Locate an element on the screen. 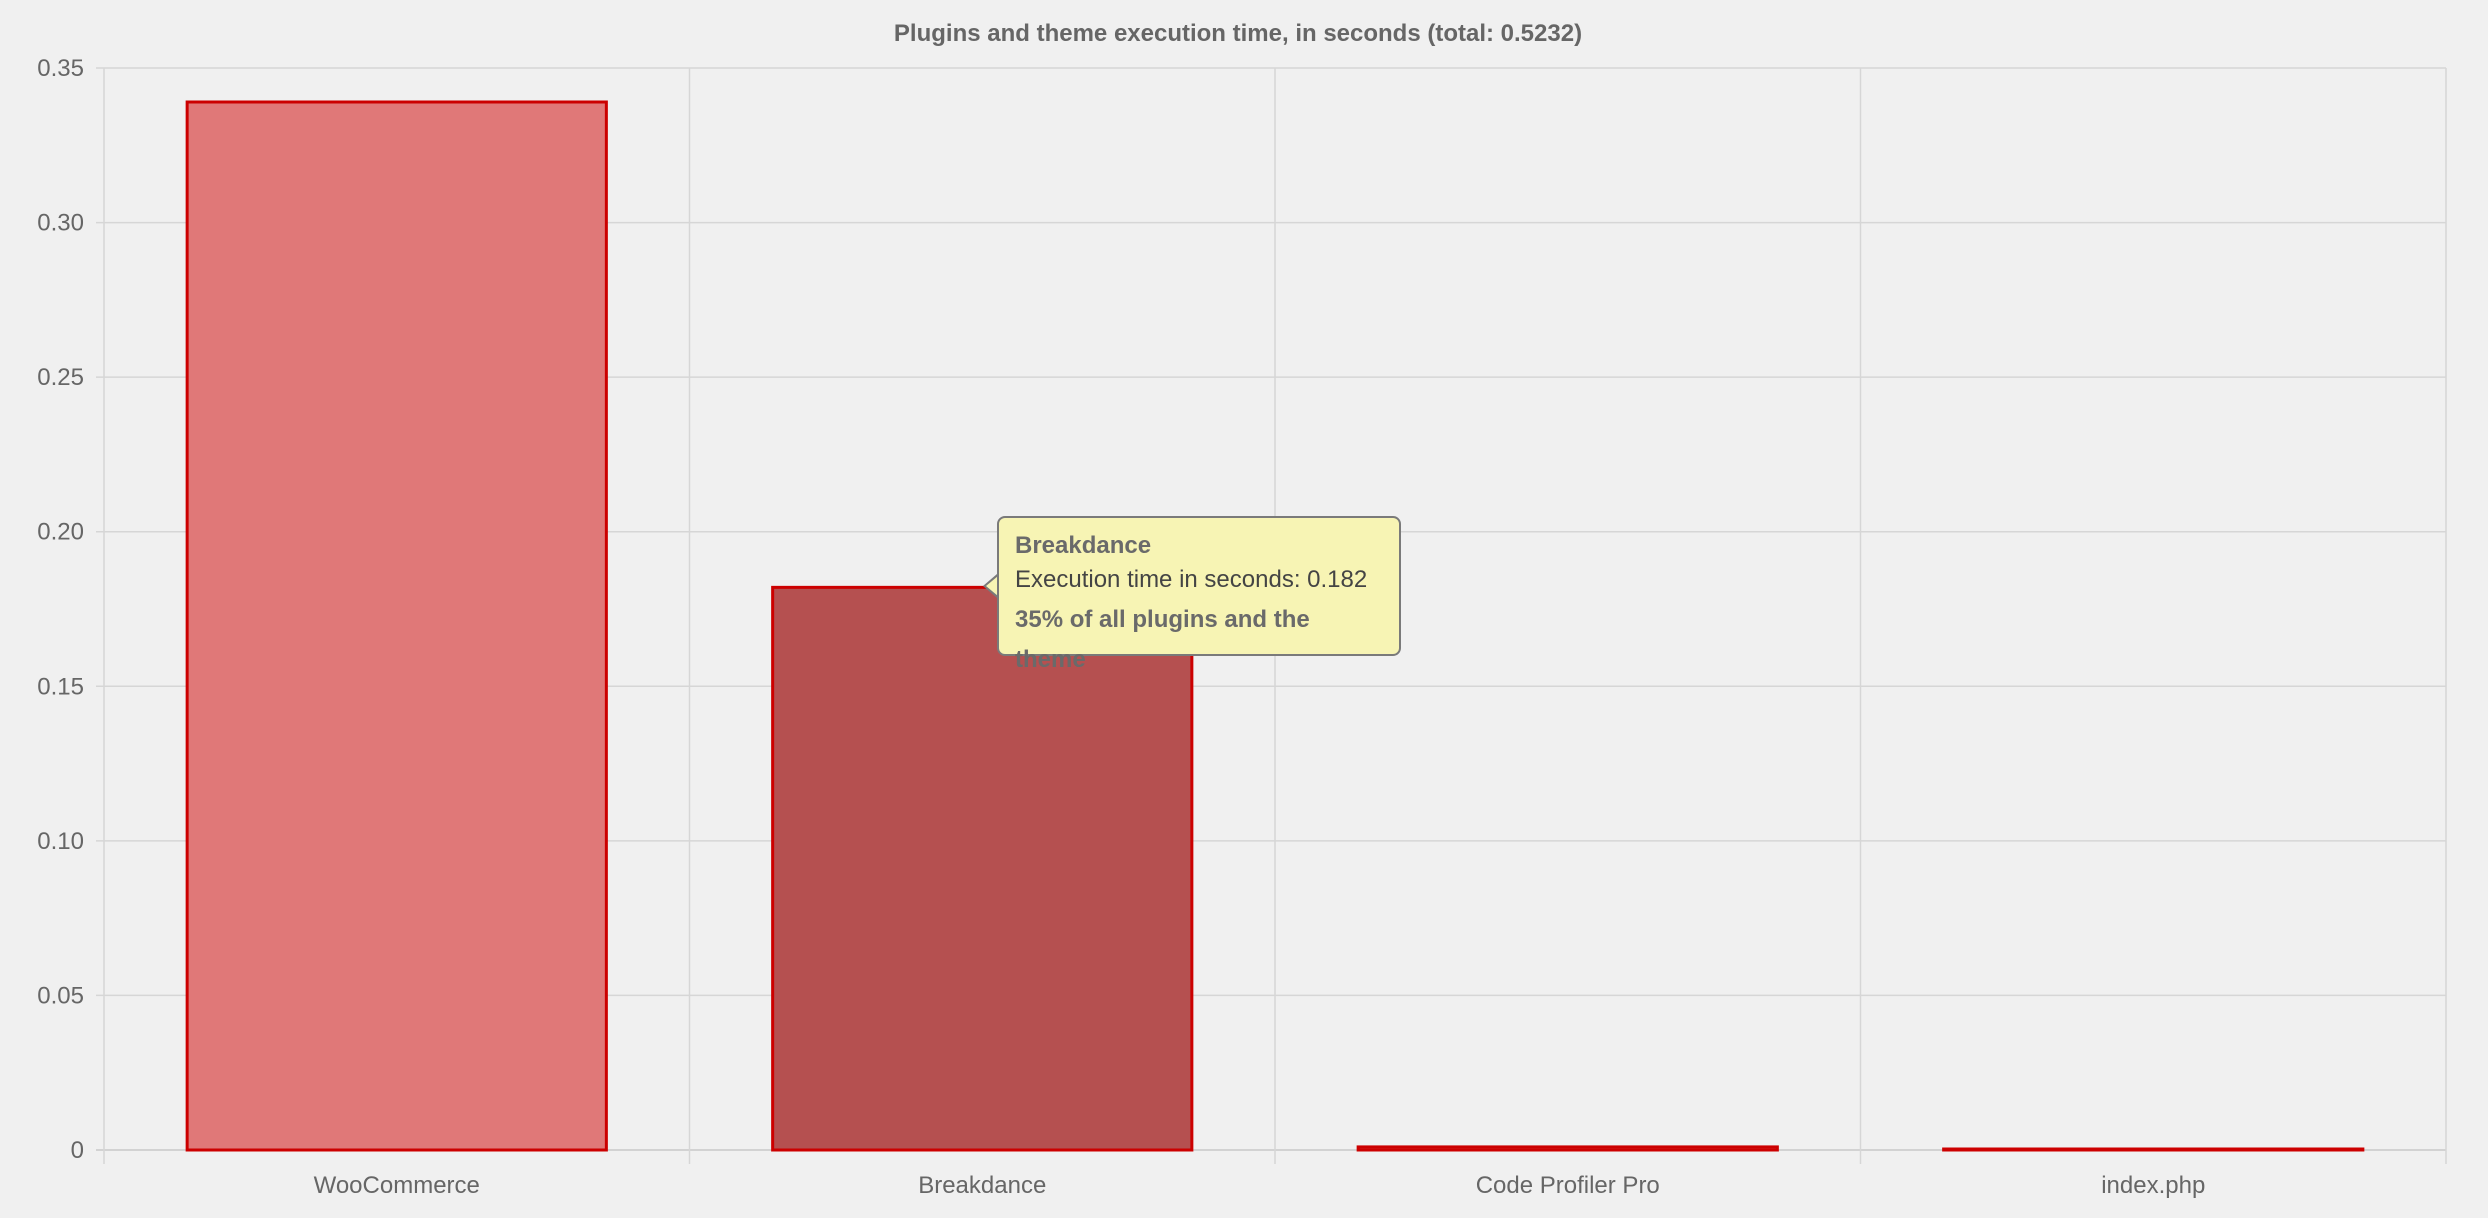 The width and height of the screenshot is (2488, 1218). bar-index-php is located at coordinates (2153, 1149).